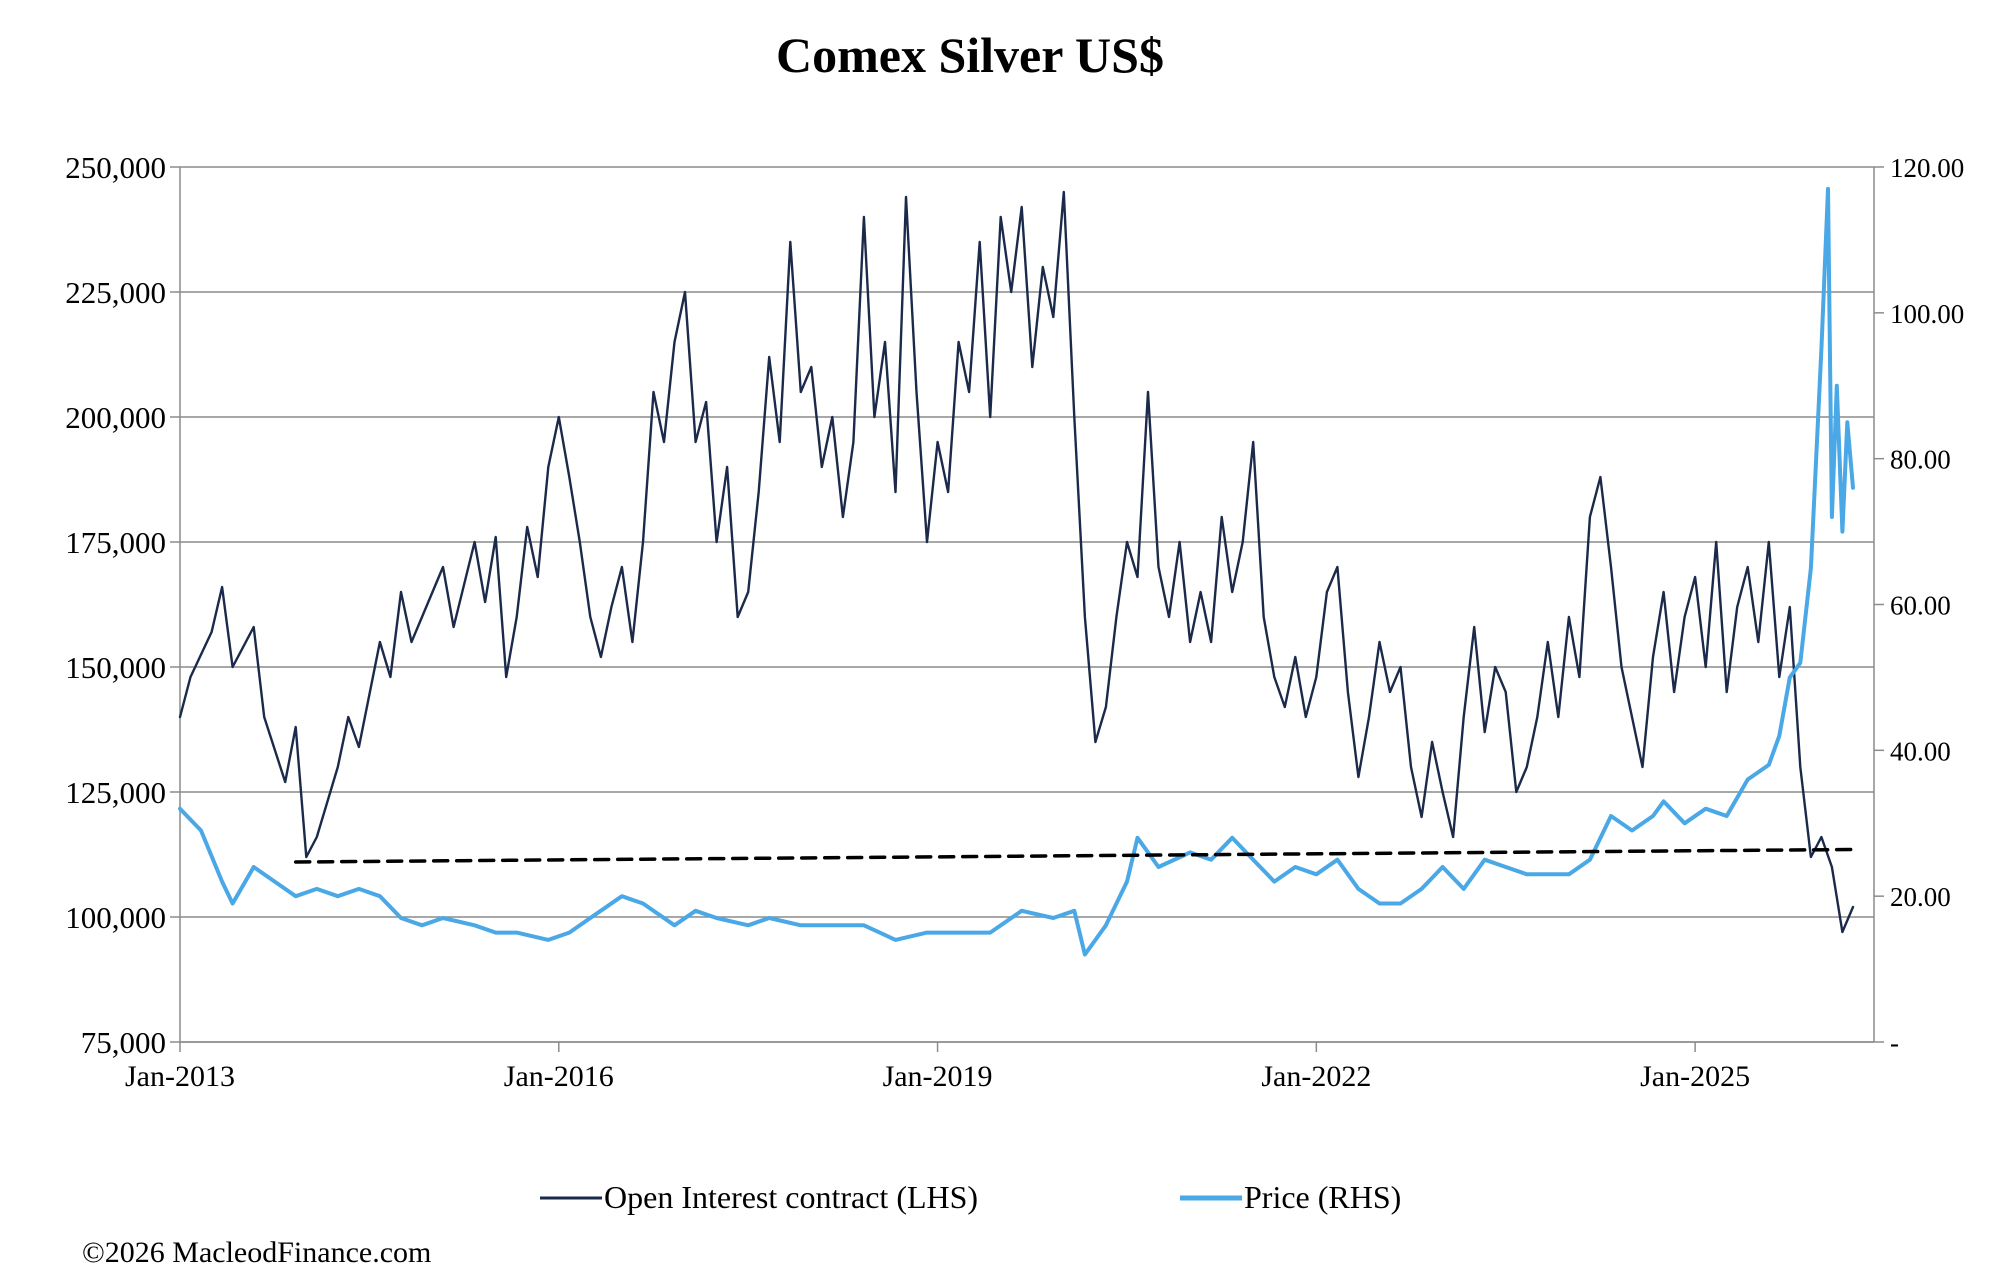 The height and width of the screenshot is (1274, 2004). Describe the element at coordinates (1927, 314) in the screenshot. I see `right-tick-label: 100.00` at that location.